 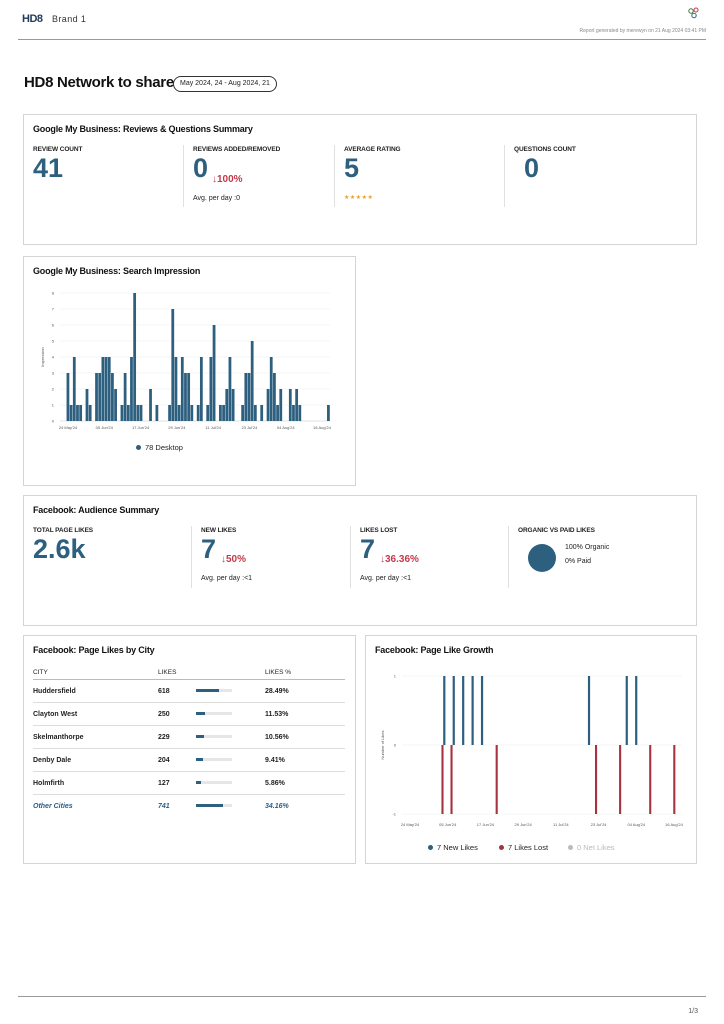 What do you see at coordinates (189, 737) in the screenshot?
I see `table-row: Skelmanthorpe 229 10.56%` at bounding box center [189, 737].